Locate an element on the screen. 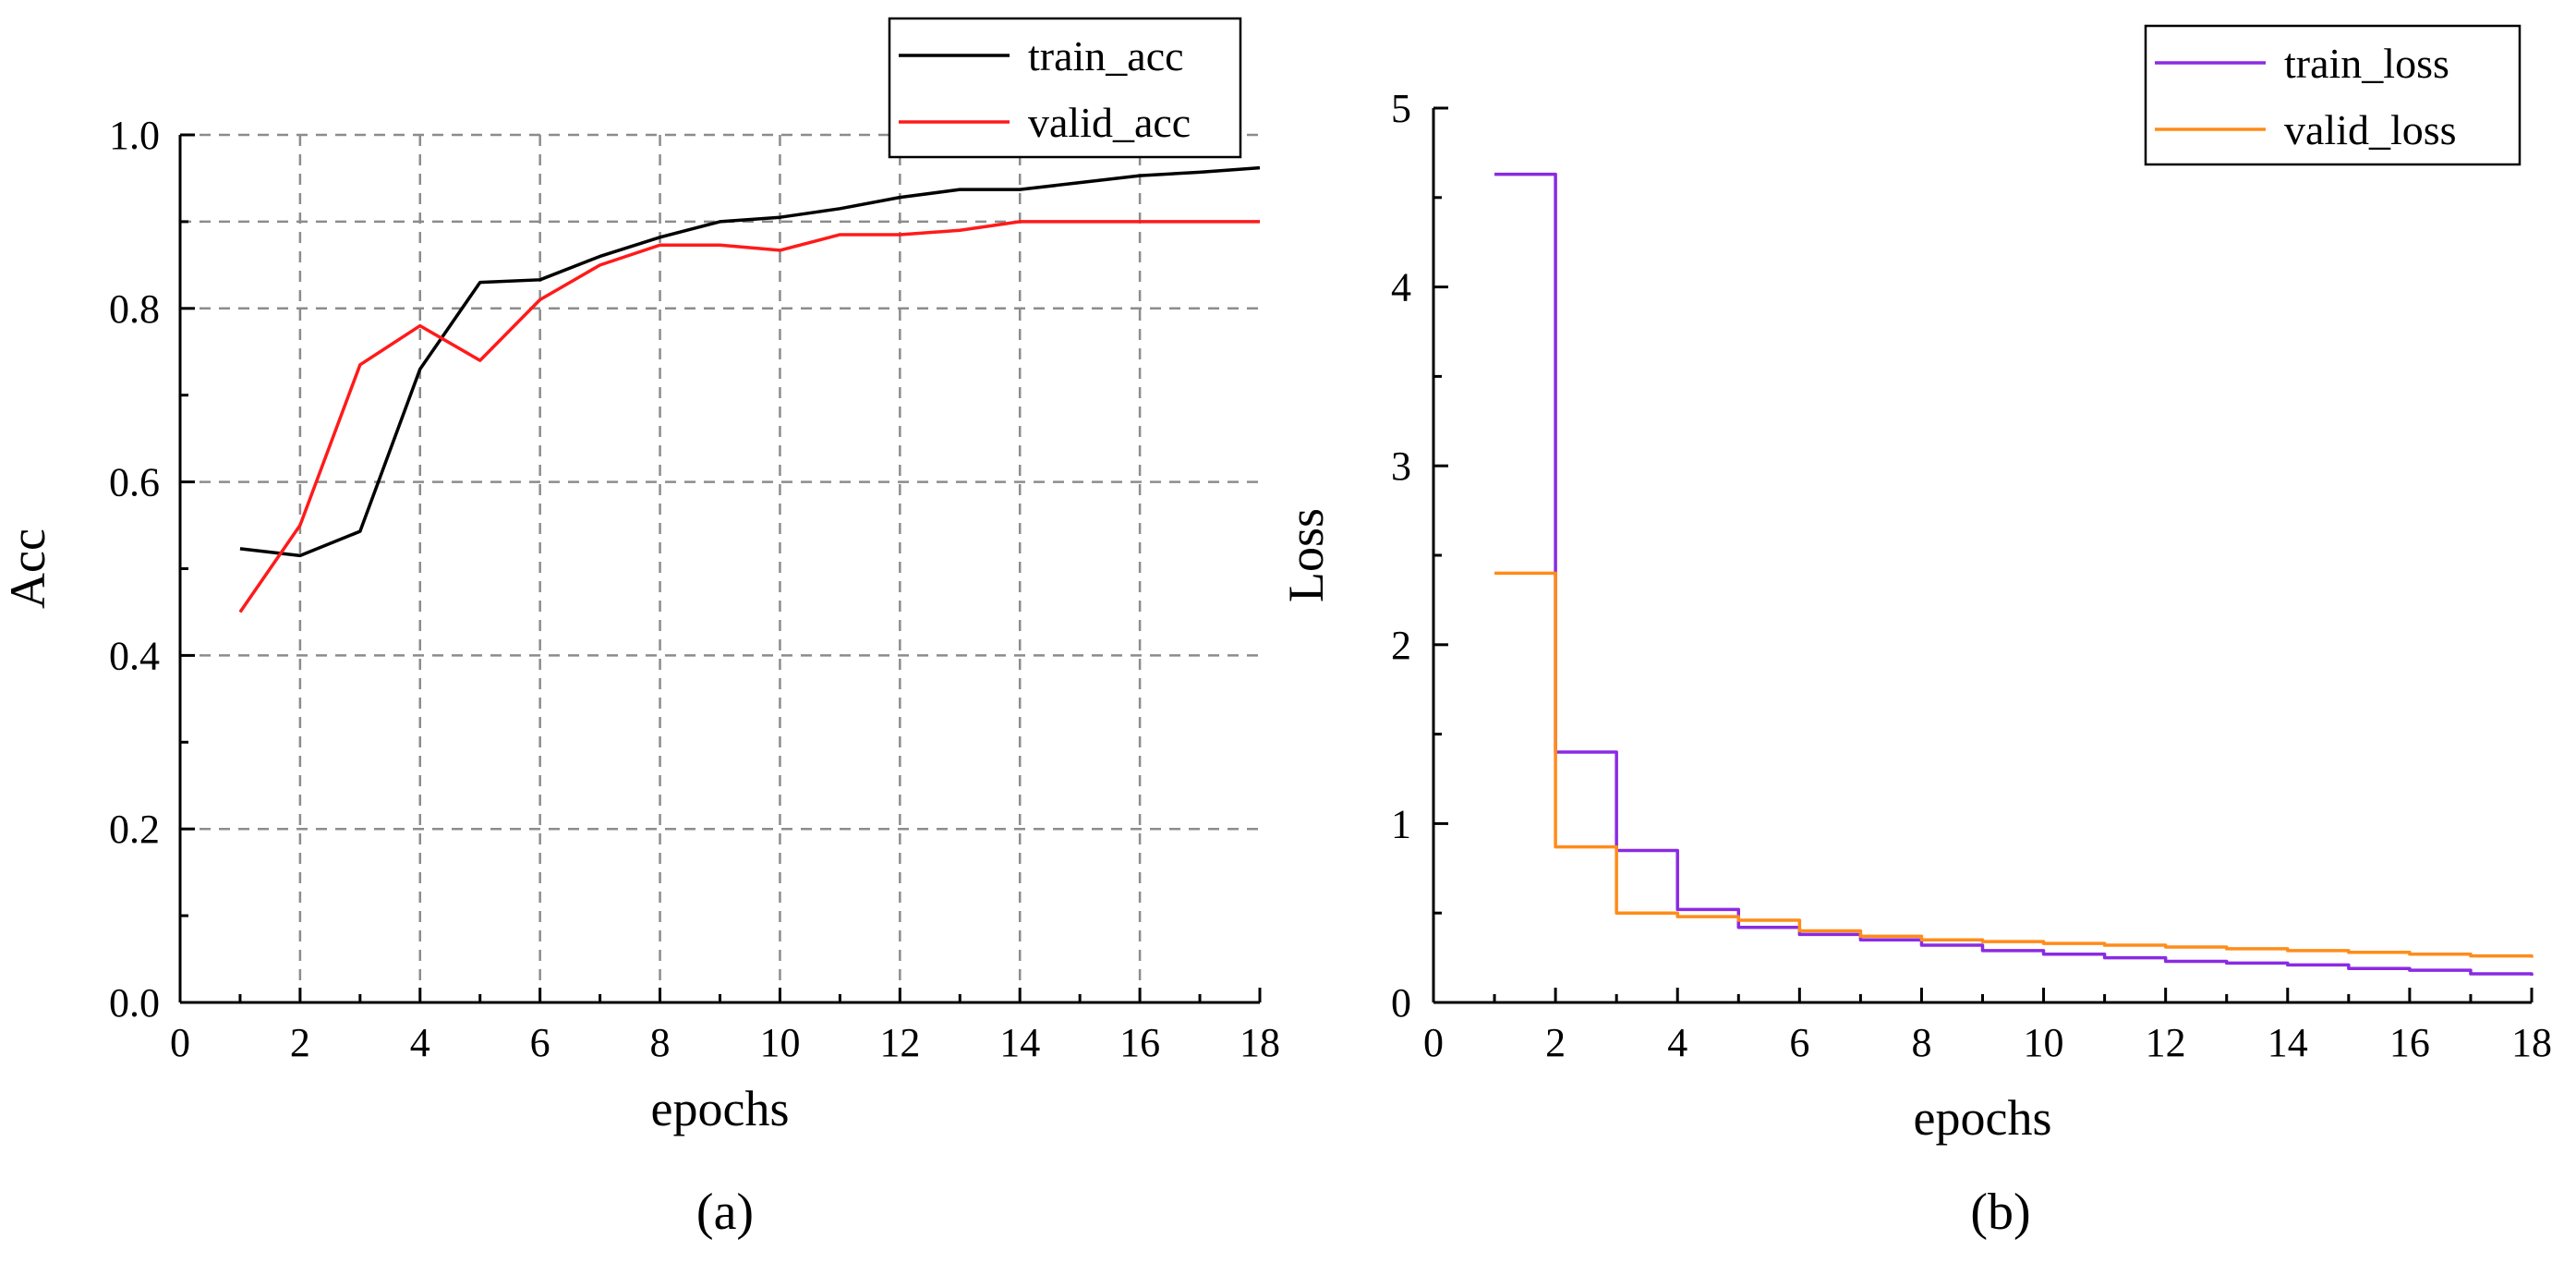  y-tick-label: 4 is located at coordinates (1401, 287).